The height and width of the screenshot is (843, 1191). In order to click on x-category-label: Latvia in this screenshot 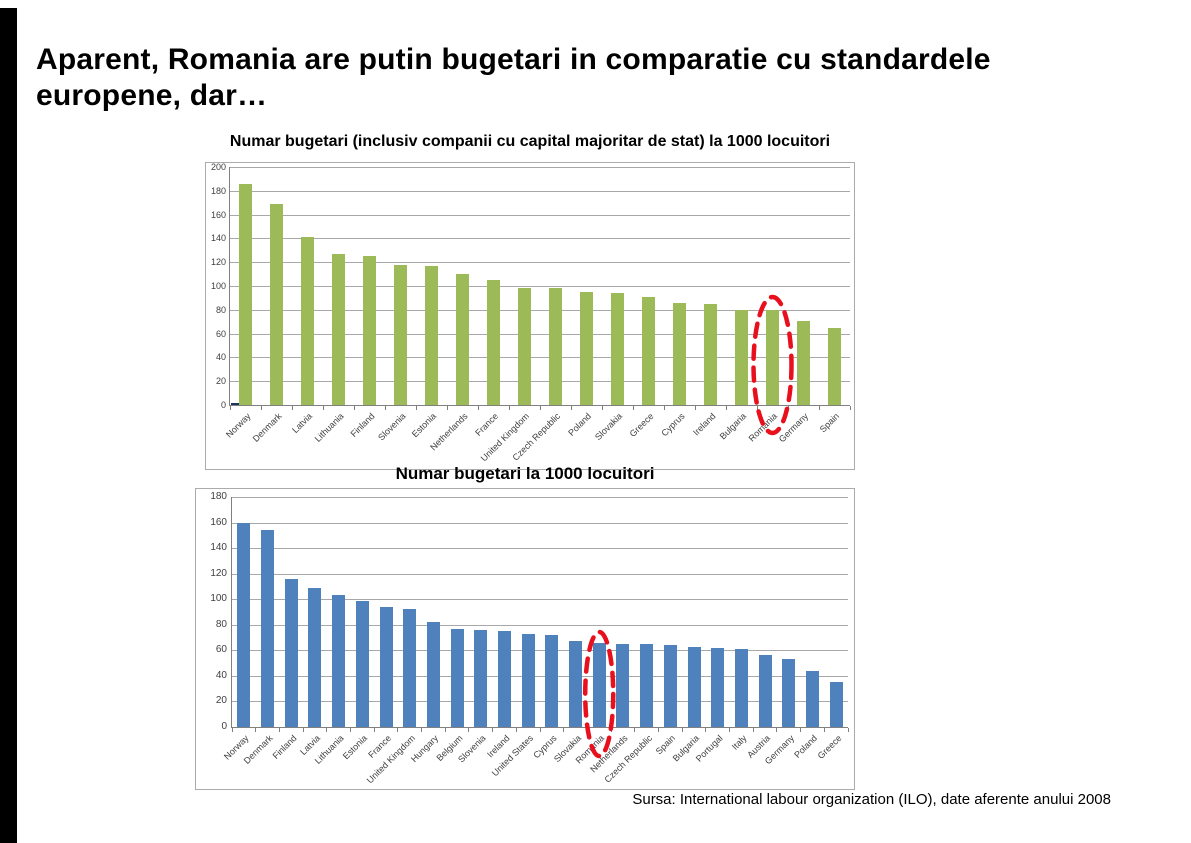, I will do `click(302, 423)`.